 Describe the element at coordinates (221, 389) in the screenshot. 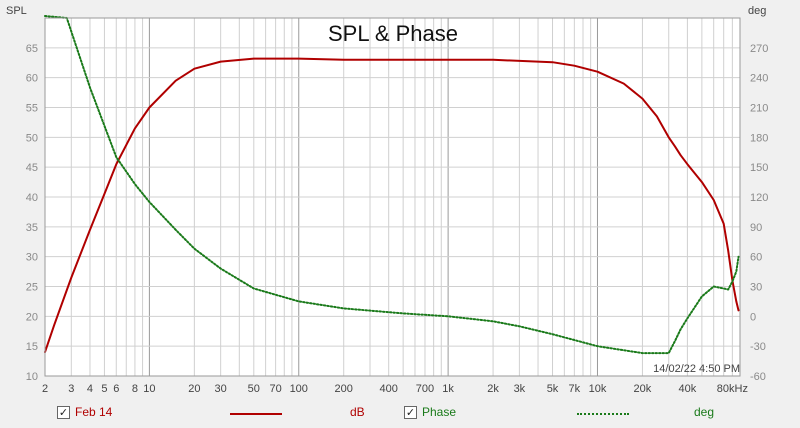

I see `x-tick-label: 30` at that location.